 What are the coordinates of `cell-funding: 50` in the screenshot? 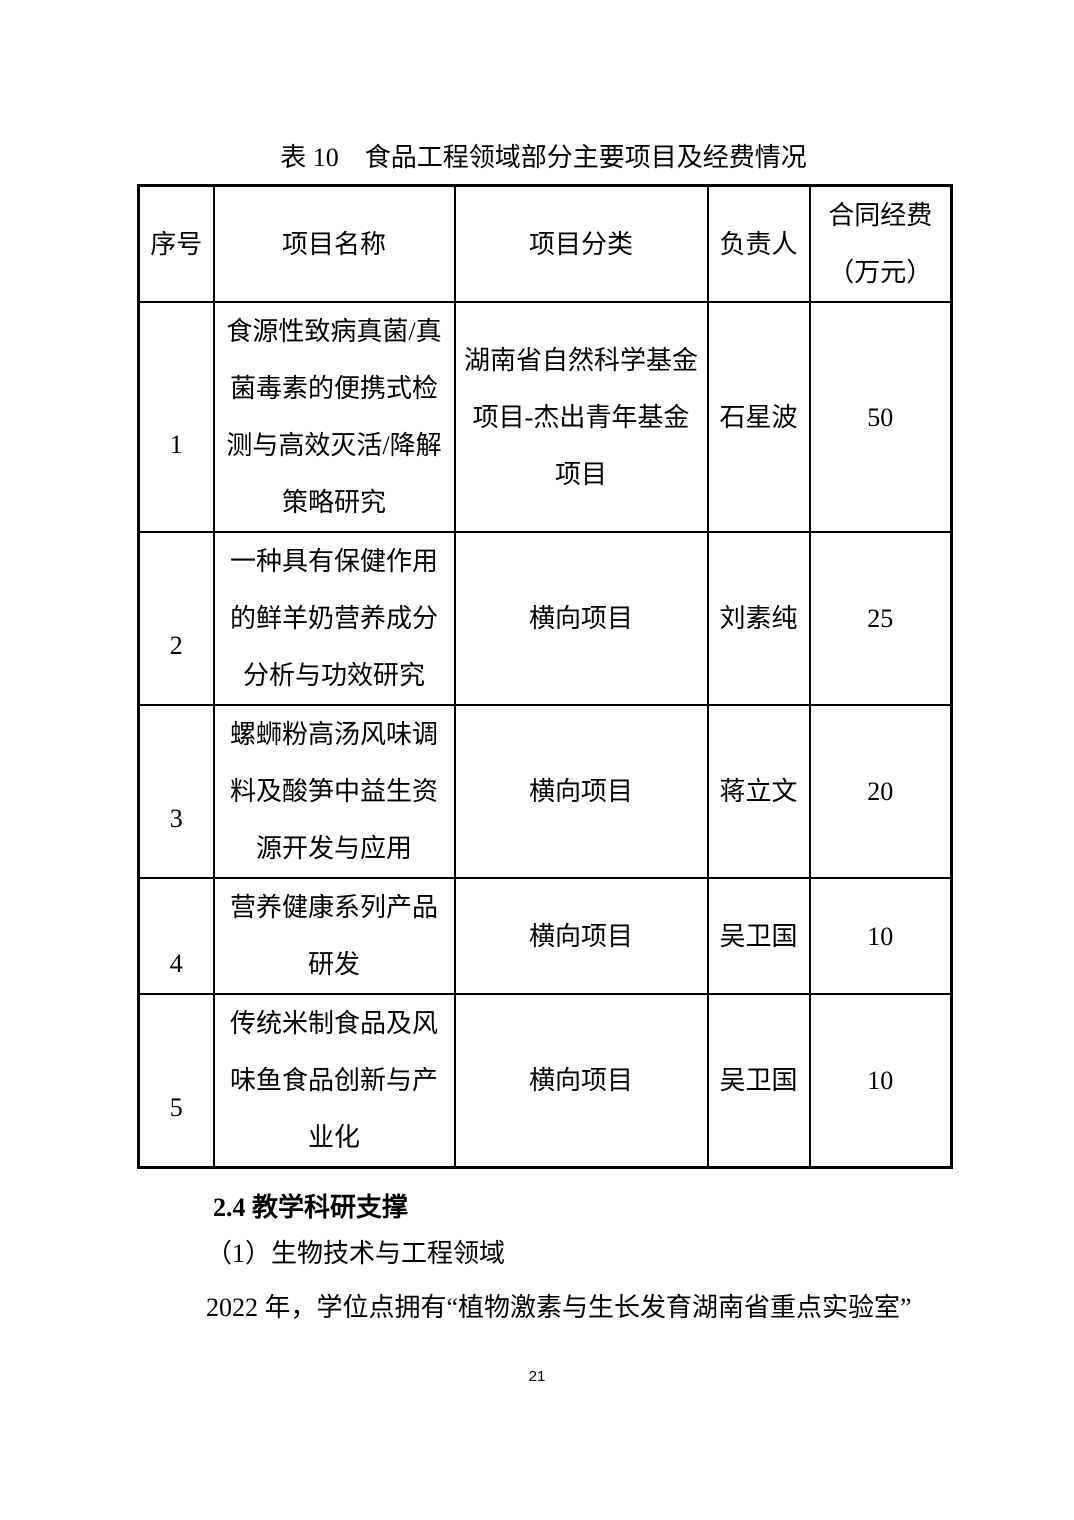 It's located at (880, 417).